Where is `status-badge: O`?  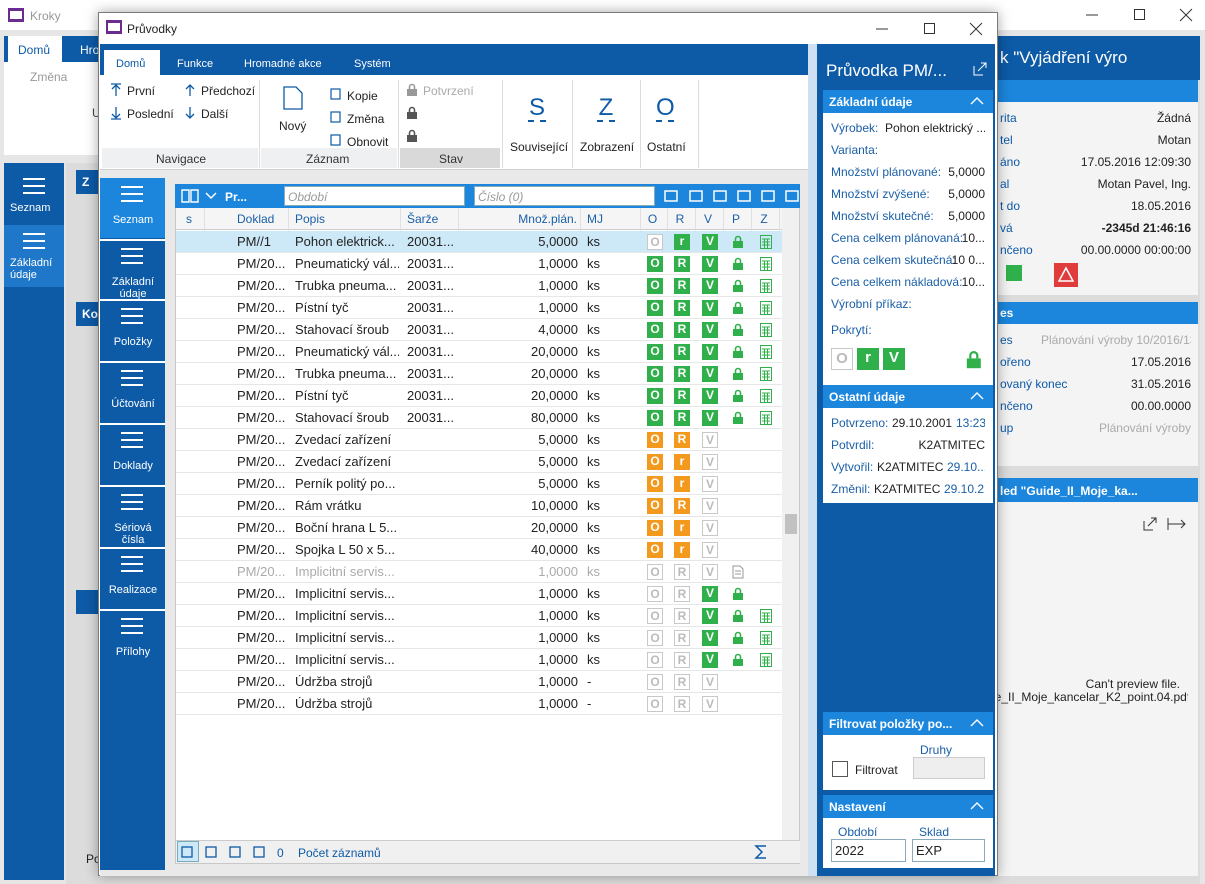 status-badge: O is located at coordinates (655, 616).